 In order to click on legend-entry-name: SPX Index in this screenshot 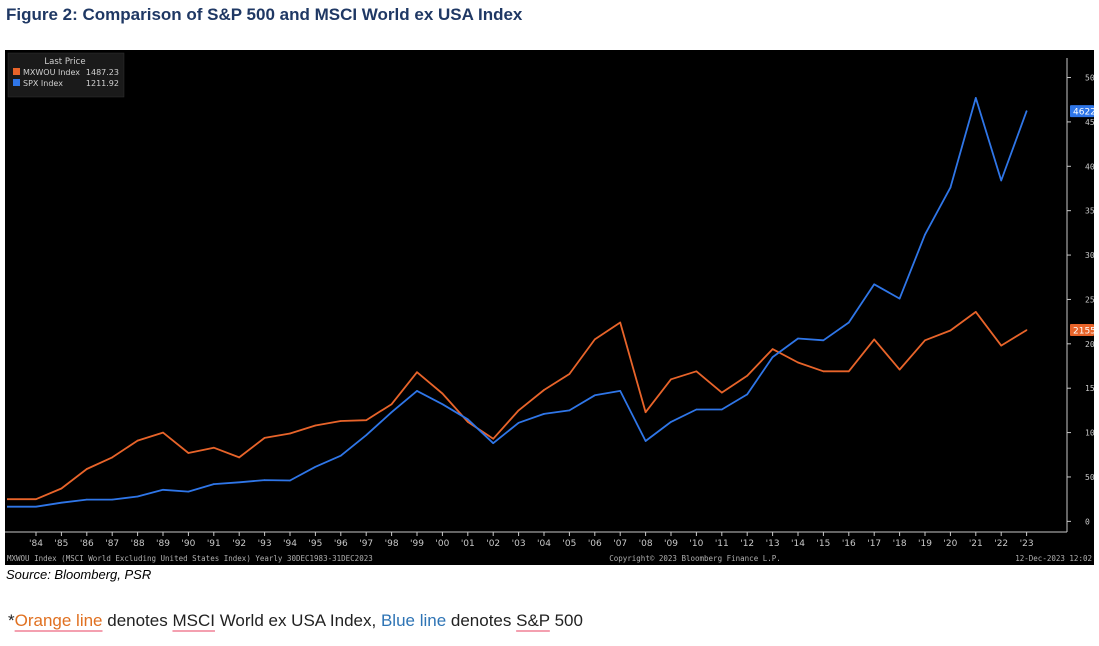, I will do `click(43, 83)`.